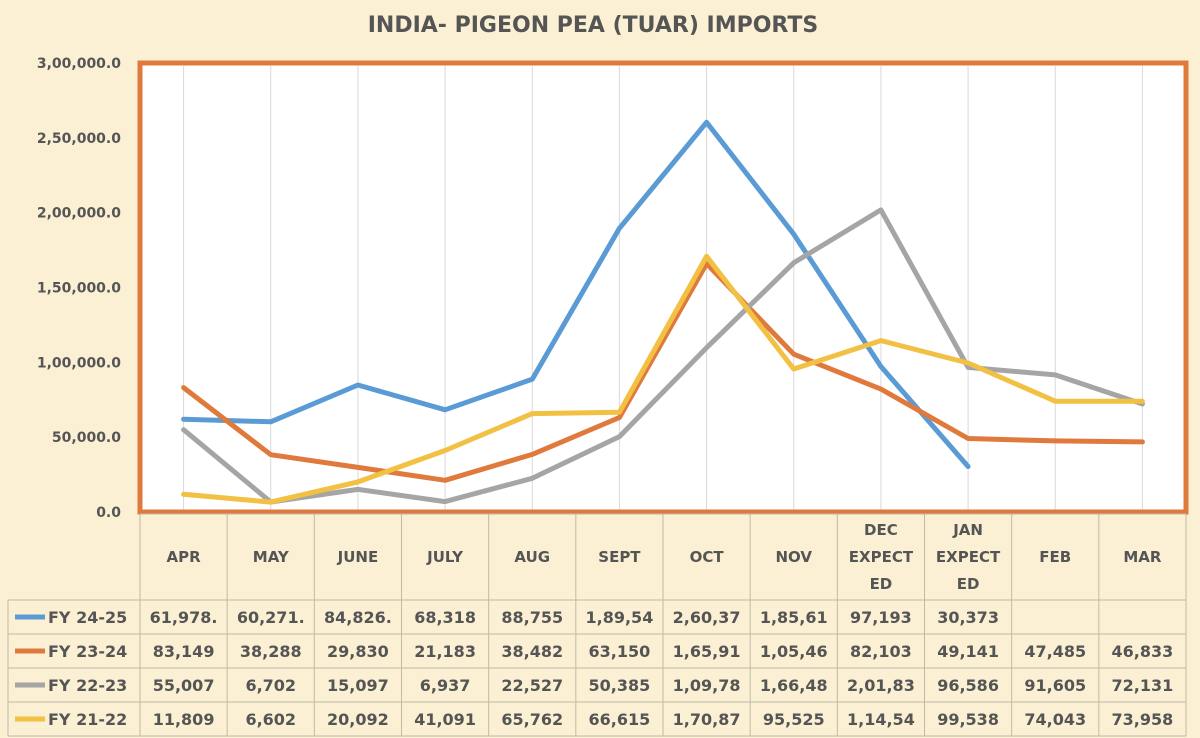  I want to click on table-cell-value: 1,89,54, so click(620, 617).